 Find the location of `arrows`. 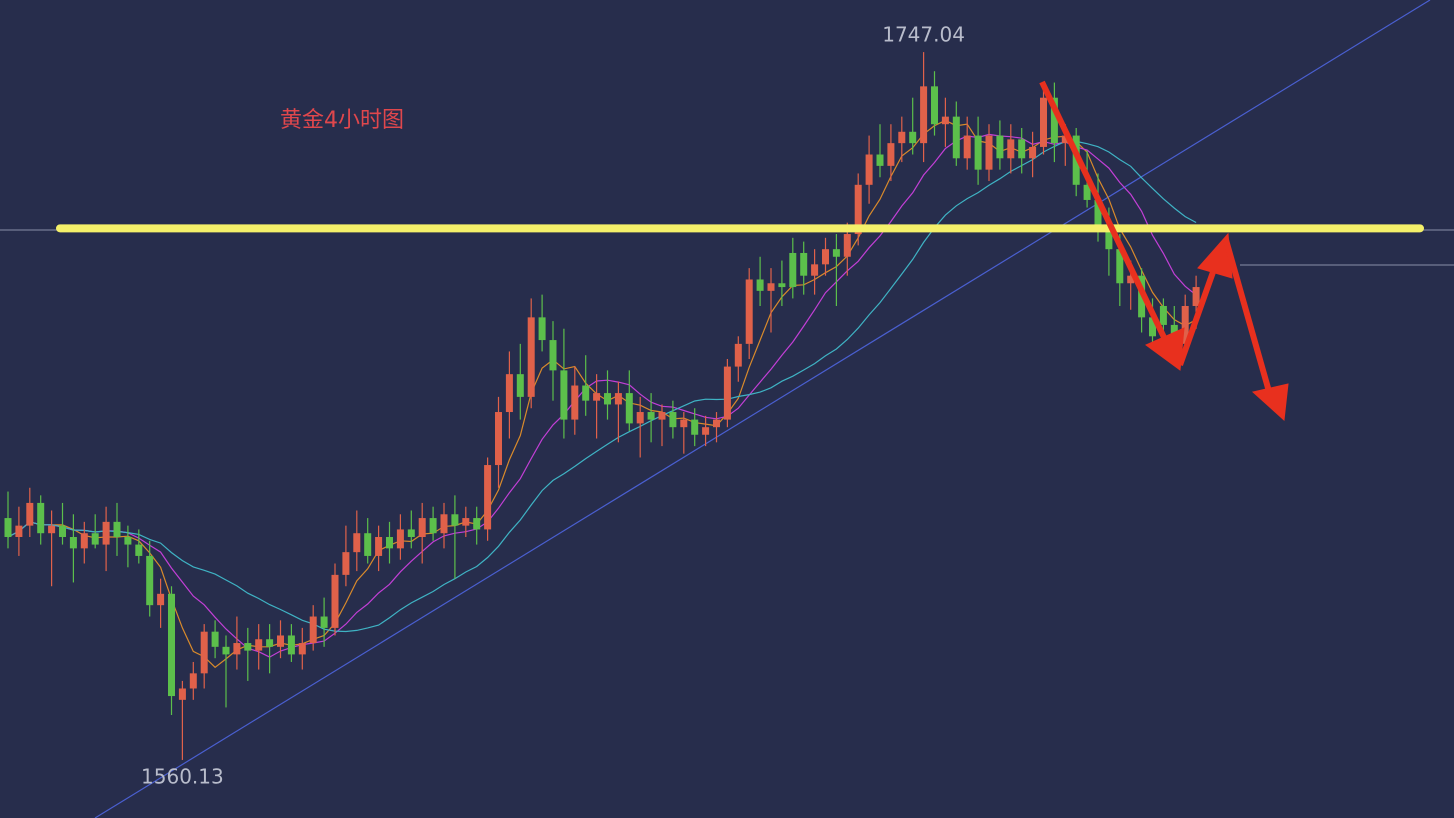

arrows is located at coordinates (1164, 251).